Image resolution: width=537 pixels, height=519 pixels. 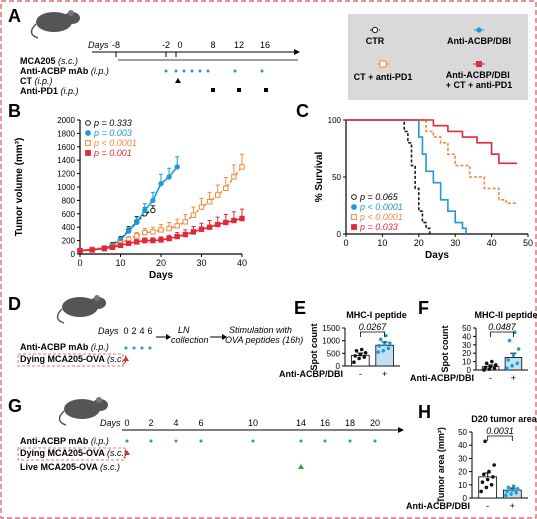 What do you see at coordinates (112, 133) in the screenshot?
I see `p-value-label: p = 0.003` at bounding box center [112, 133].